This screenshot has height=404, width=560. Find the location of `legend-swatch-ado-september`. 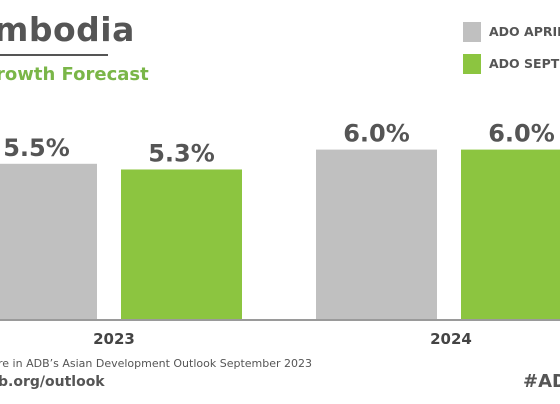

legend-swatch-ado-september is located at coordinates (472, 64).